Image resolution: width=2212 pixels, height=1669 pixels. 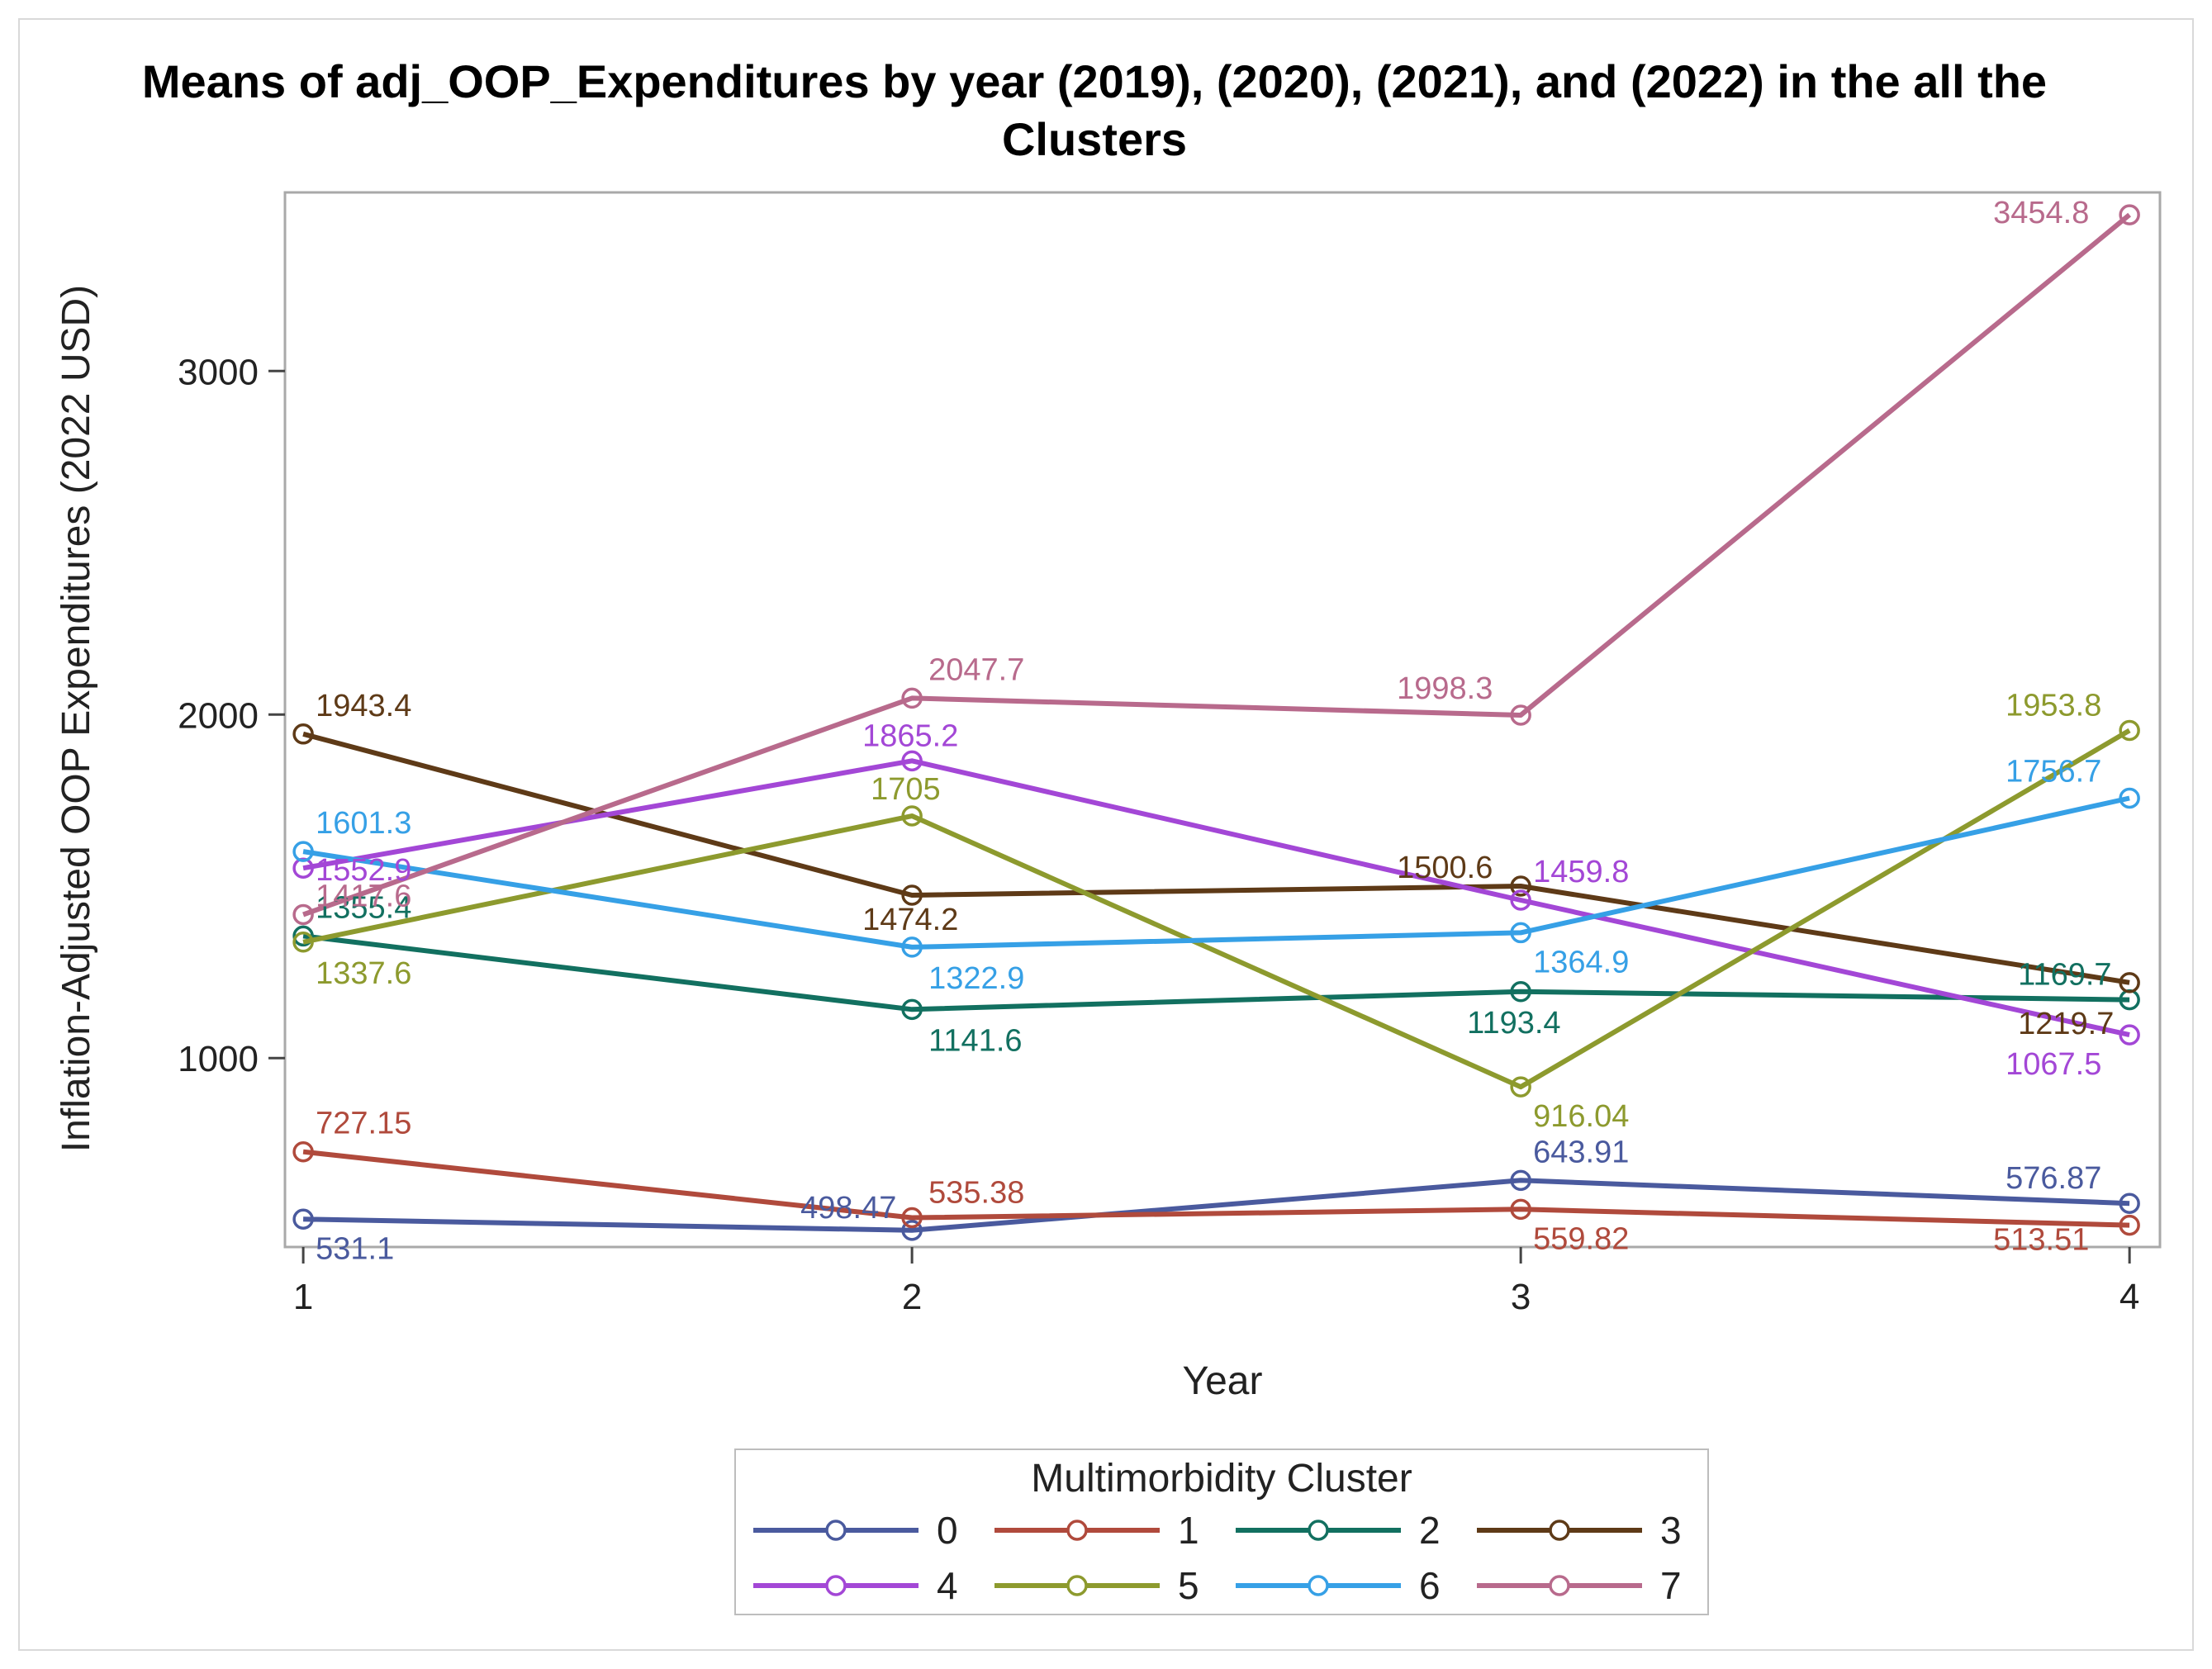 What do you see at coordinates (855, 1585) in the screenshot?
I see `legend-item-4: 4` at bounding box center [855, 1585].